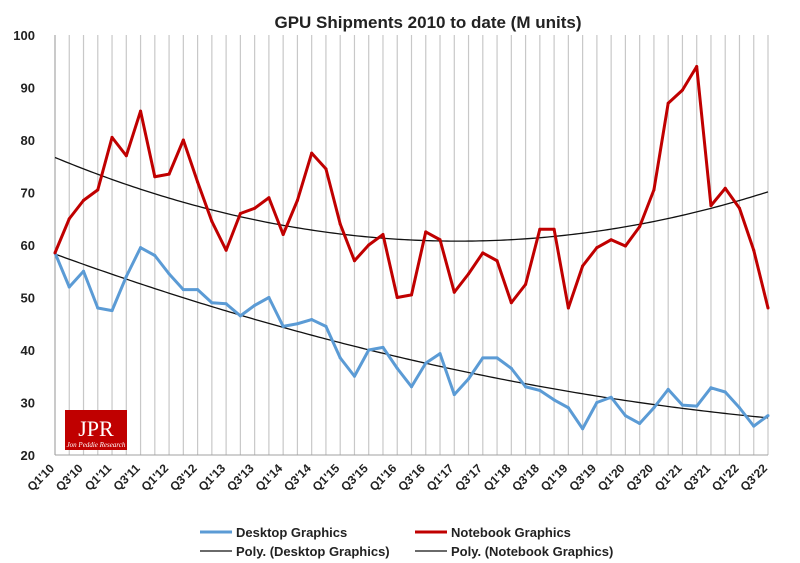  Describe the element at coordinates (96, 430) in the screenshot. I see `jpr-logo: JPR Jon Peddie Research` at that location.